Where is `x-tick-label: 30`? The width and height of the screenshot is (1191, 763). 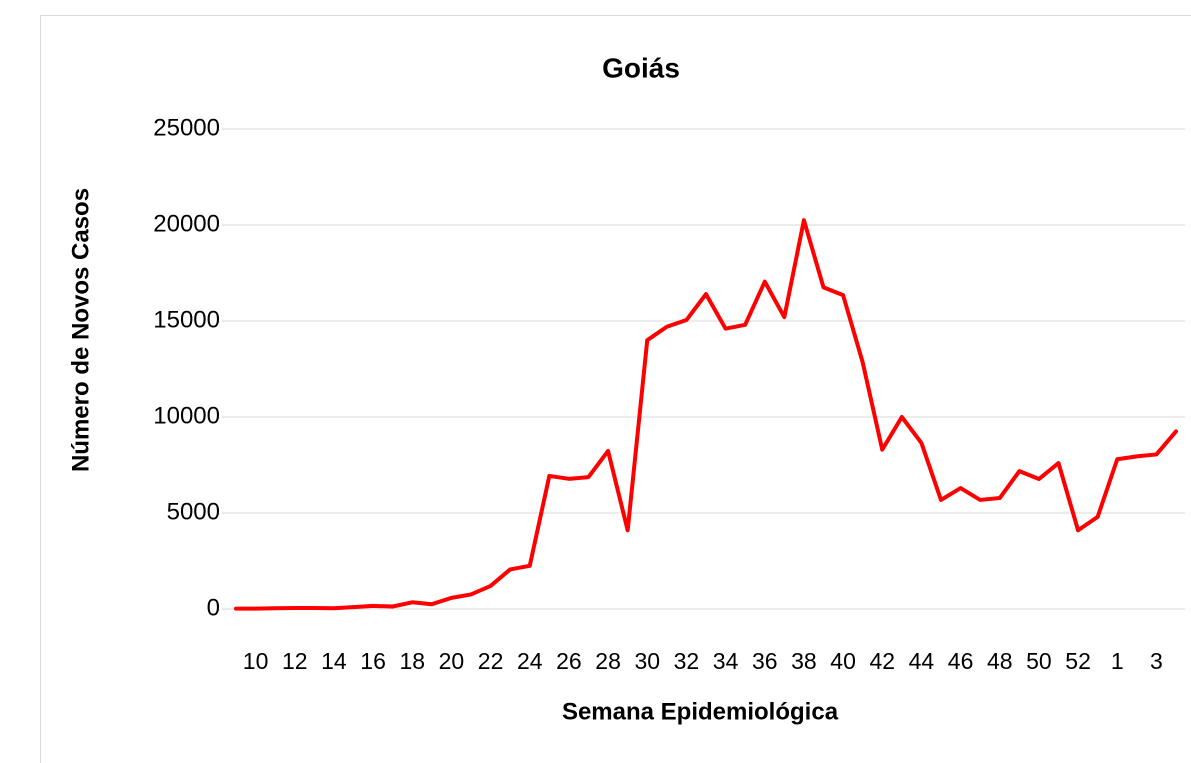
x-tick-label: 30 is located at coordinates (647, 661).